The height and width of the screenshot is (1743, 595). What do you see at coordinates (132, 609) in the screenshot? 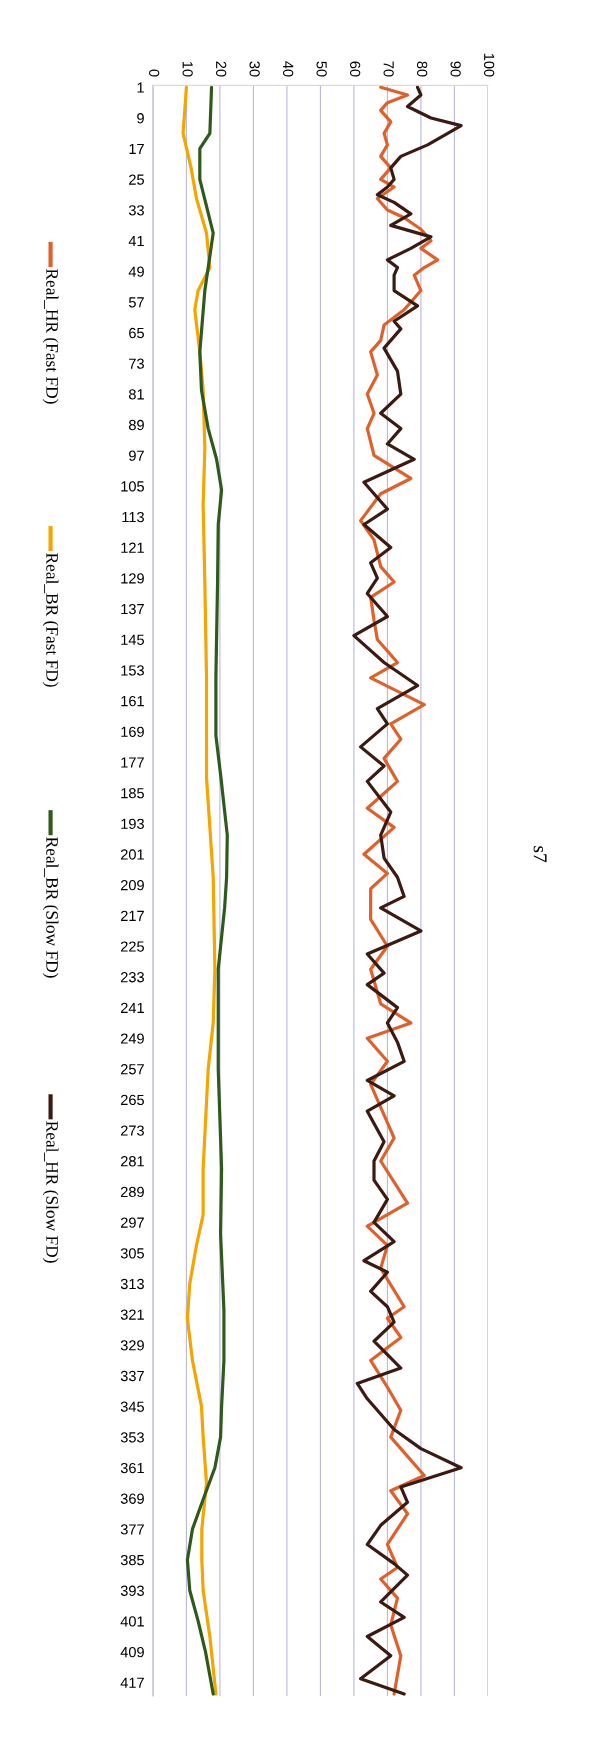
I see `y-tick-label: 137` at bounding box center [132, 609].